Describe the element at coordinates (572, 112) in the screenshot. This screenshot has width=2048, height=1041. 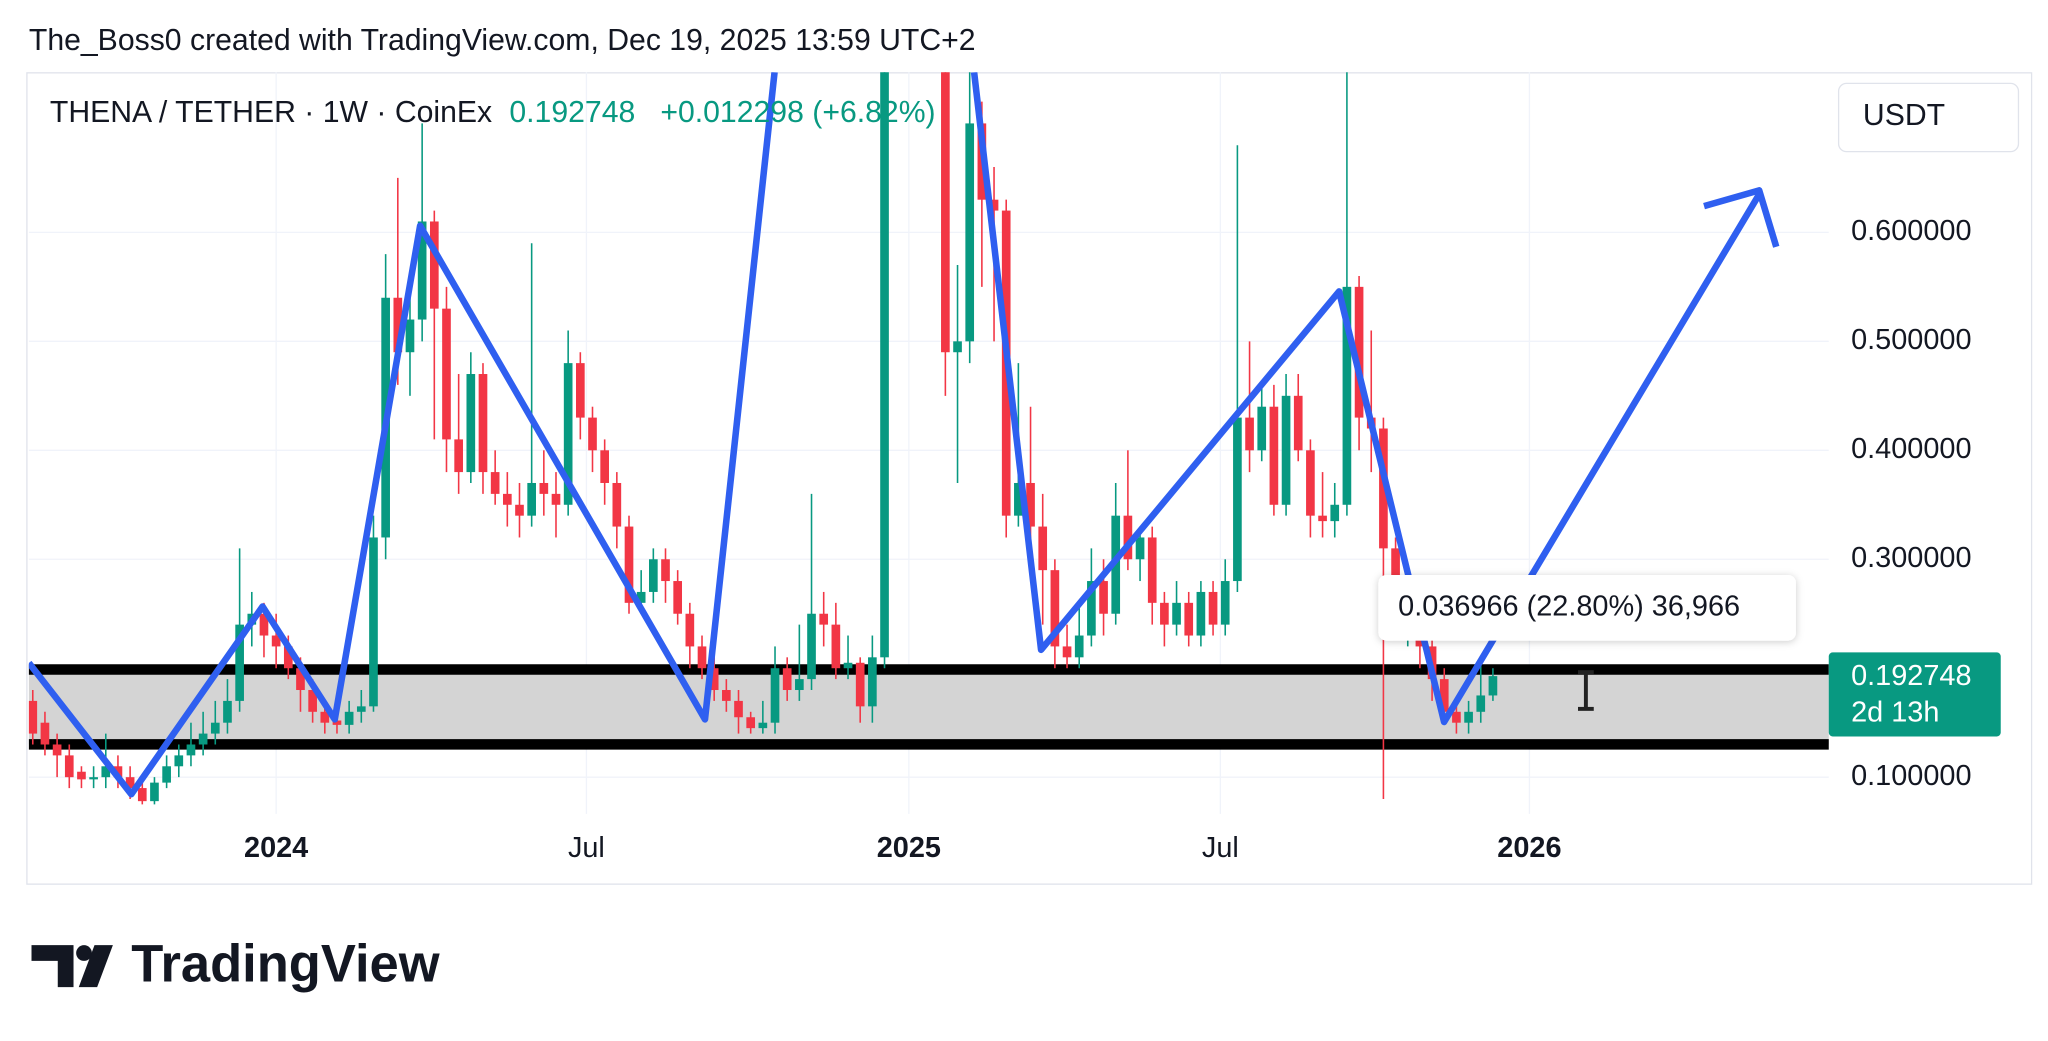
I see `legend-price: 0.192748` at that location.